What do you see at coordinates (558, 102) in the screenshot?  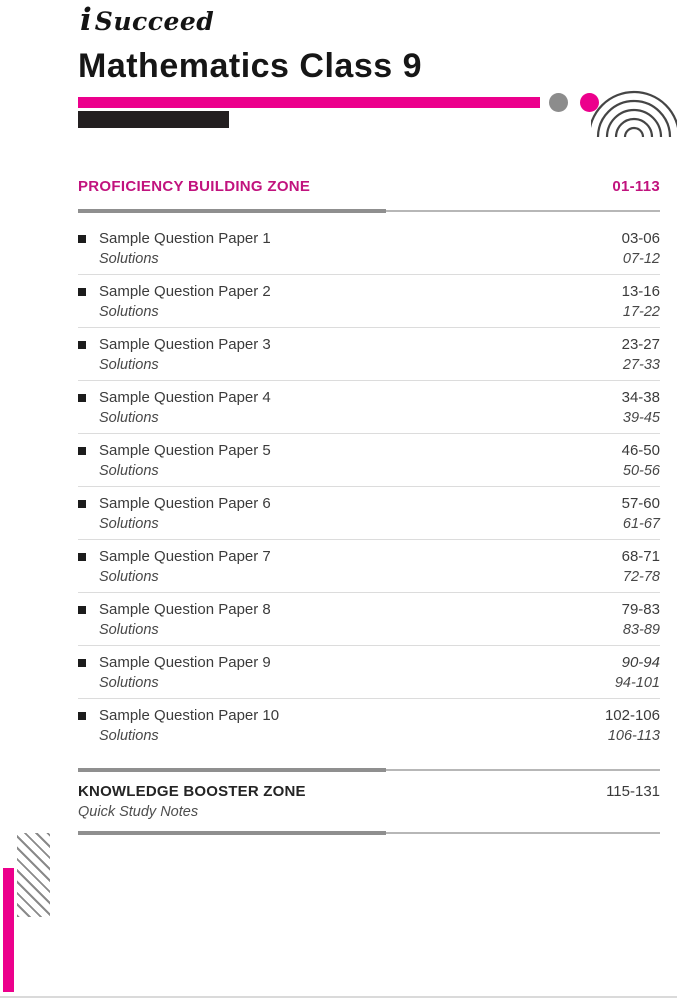 I see `gray-dot-icon` at bounding box center [558, 102].